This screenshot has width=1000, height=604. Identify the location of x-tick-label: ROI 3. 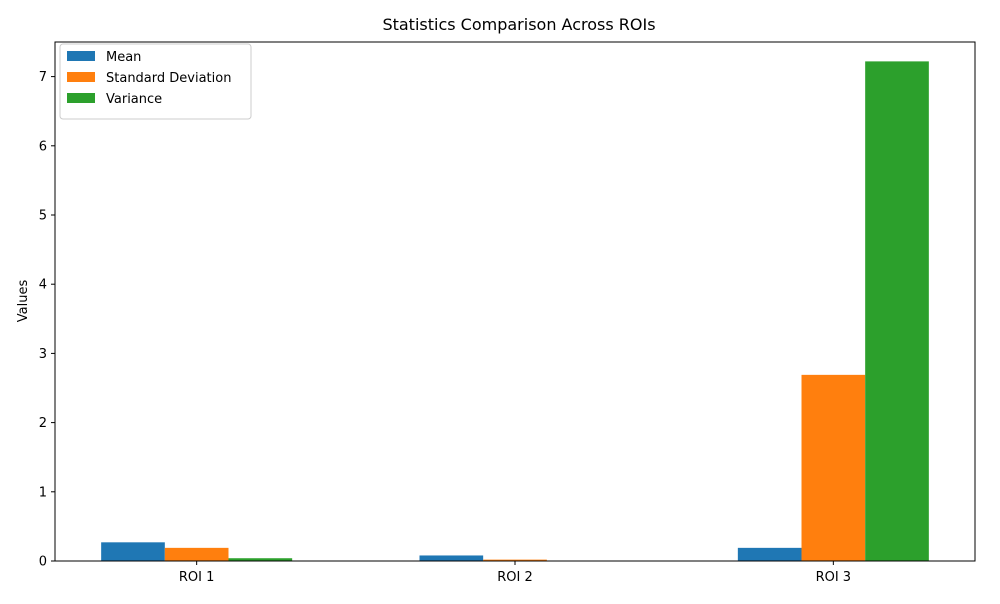
(834, 577).